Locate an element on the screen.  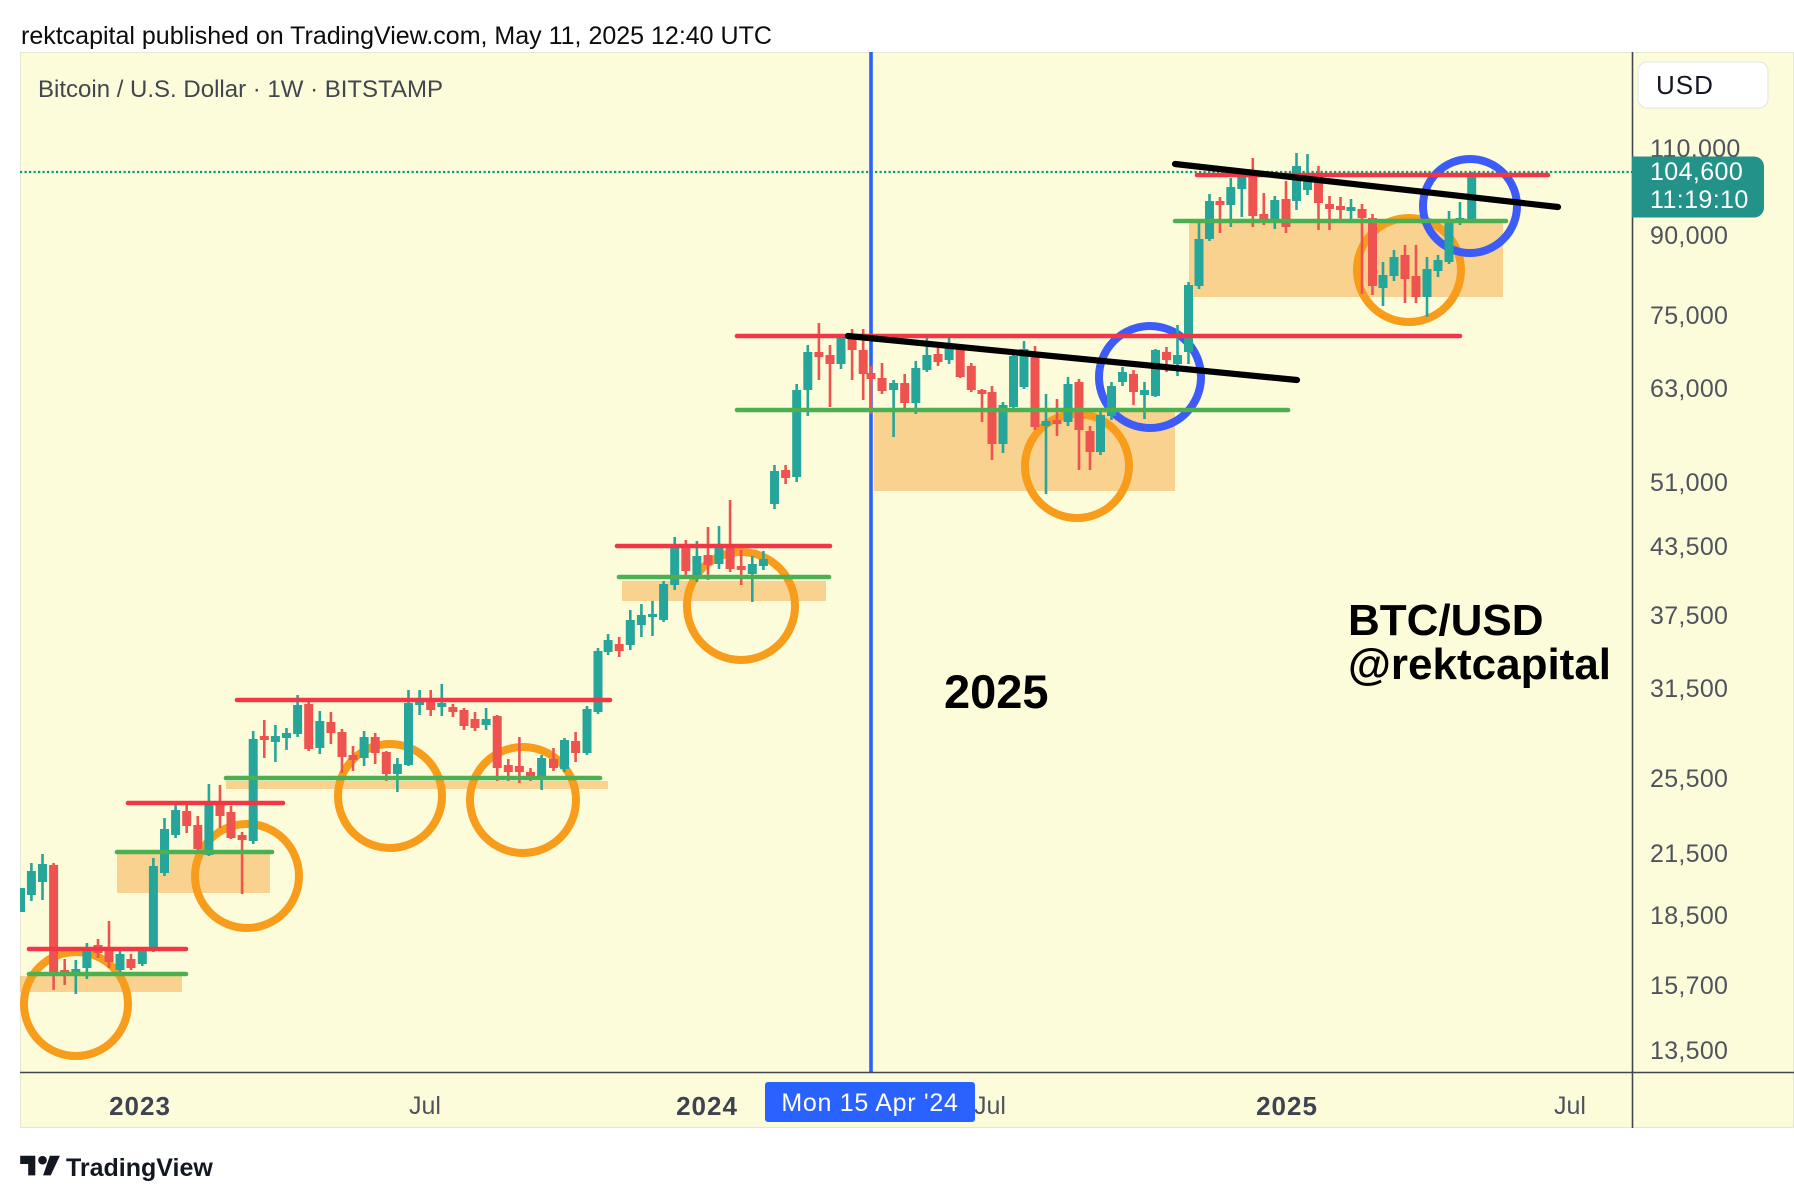
svg-text: 25,500 is located at coordinates (1689, 779).